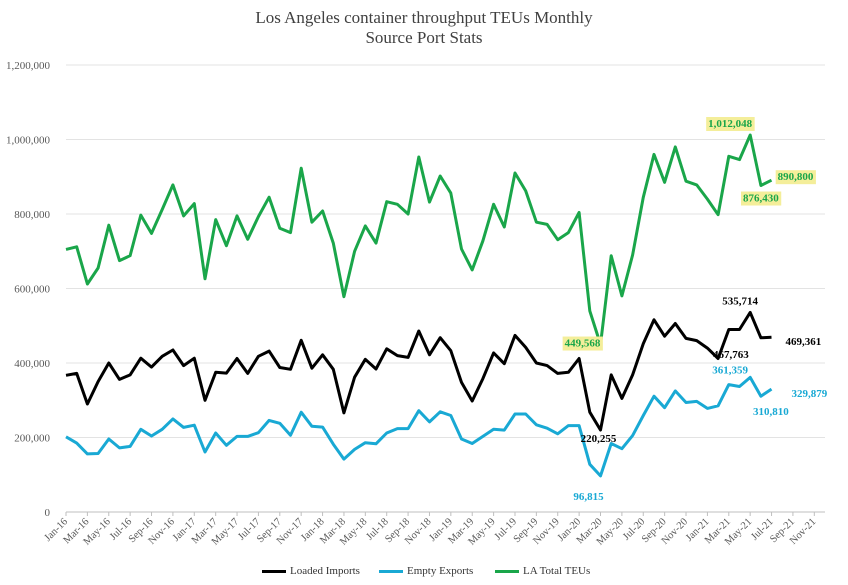  I want to click on data-label: 1,012,048, so click(730, 124).